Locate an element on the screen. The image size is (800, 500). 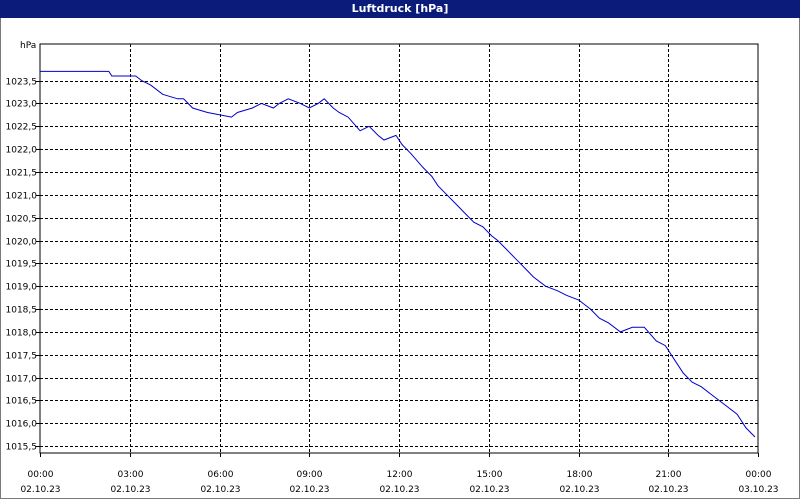
y-tick-label: 1018,5 is located at coordinates (22, 311).